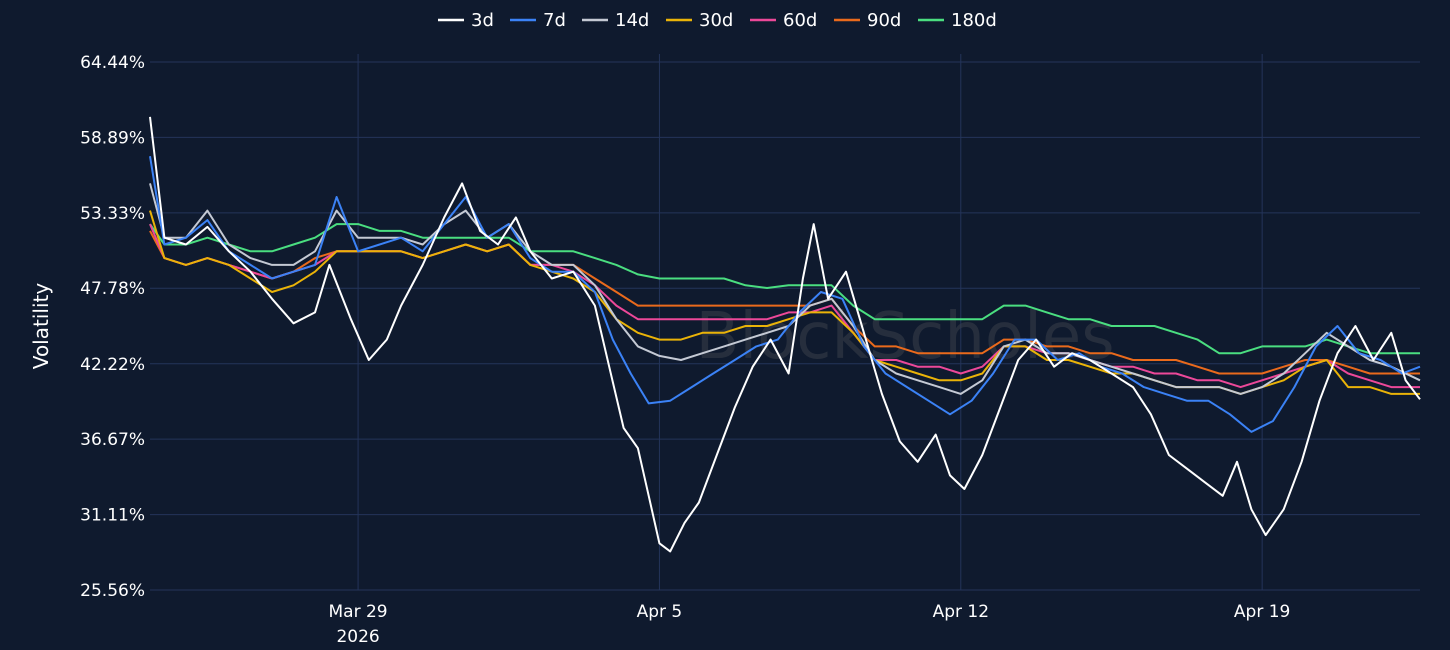 The height and width of the screenshot is (650, 1450). Describe the element at coordinates (112, 516) in the screenshot. I see `y-tick-label: 31.11%` at that location.